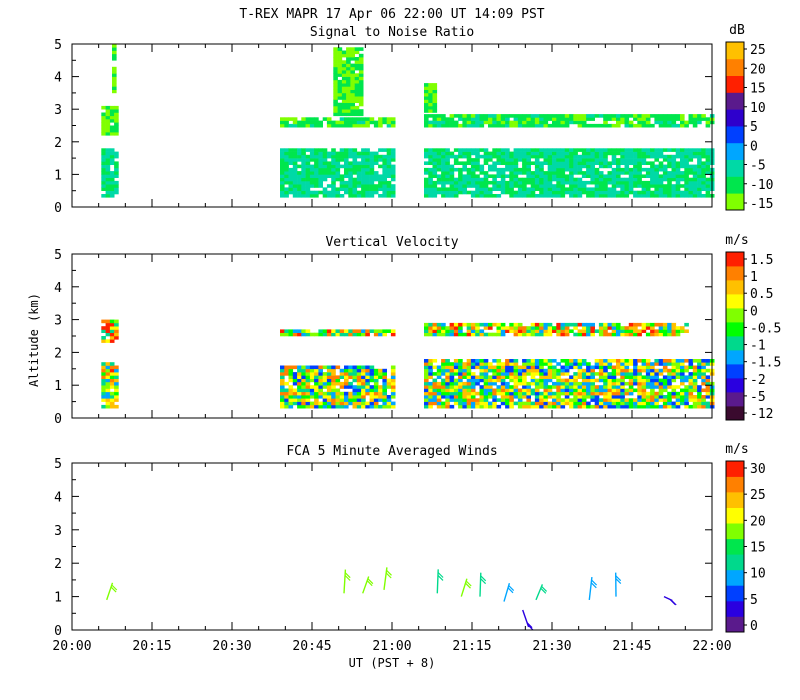 The width and height of the screenshot is (800, 700). What do you see at coordinates (58, 78) in the screenshot?
I see `y-tick-label: 4` at bounding box center [58, 78].